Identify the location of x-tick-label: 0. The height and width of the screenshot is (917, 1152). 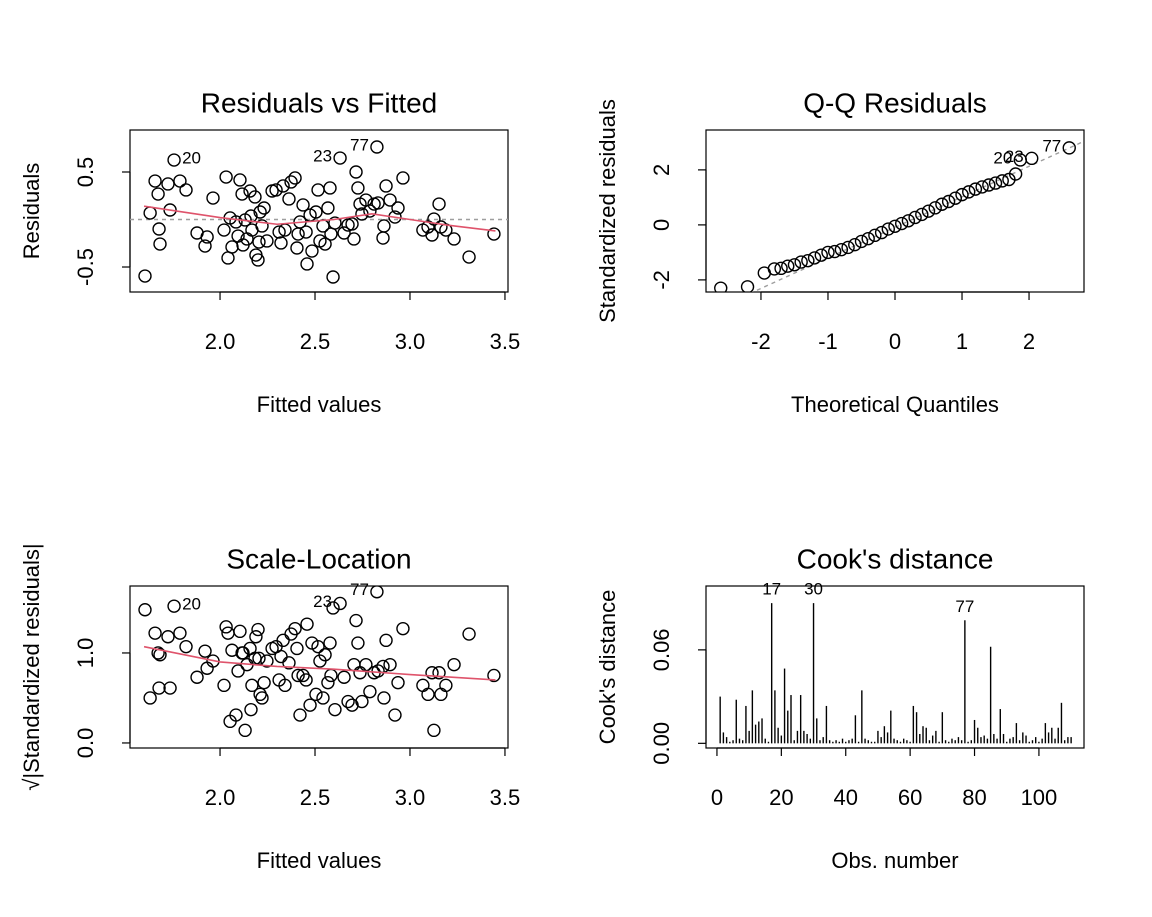
(717, 797).